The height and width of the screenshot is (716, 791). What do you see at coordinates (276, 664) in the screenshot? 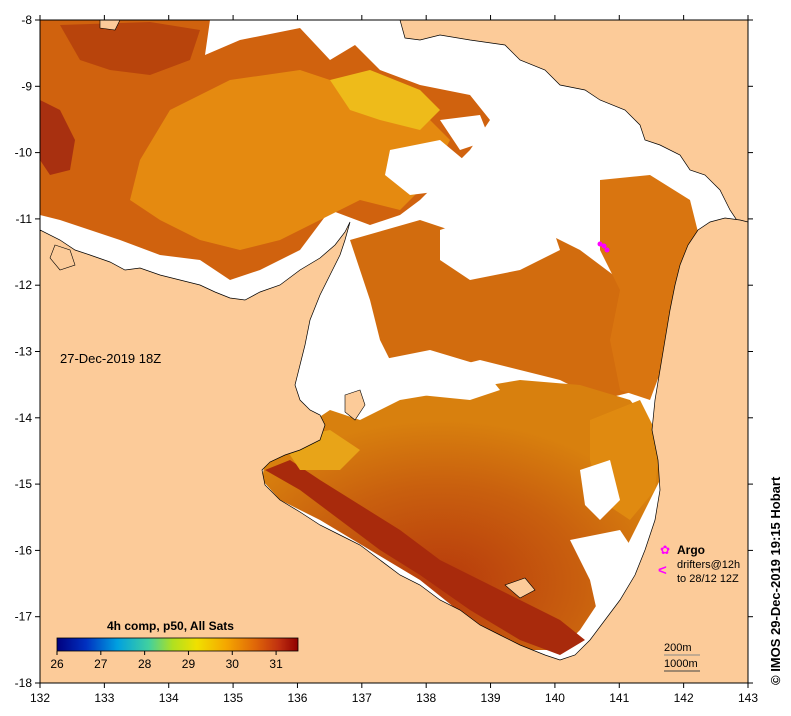
I see `colorbar-tick-label: 31` at bounding box center [276, 664].